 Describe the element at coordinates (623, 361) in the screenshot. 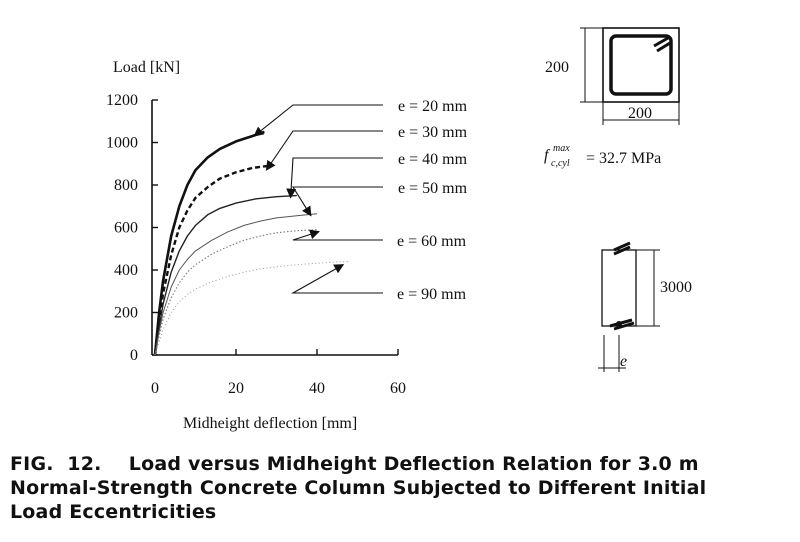

I see `eccentricity-label: e` at that location.